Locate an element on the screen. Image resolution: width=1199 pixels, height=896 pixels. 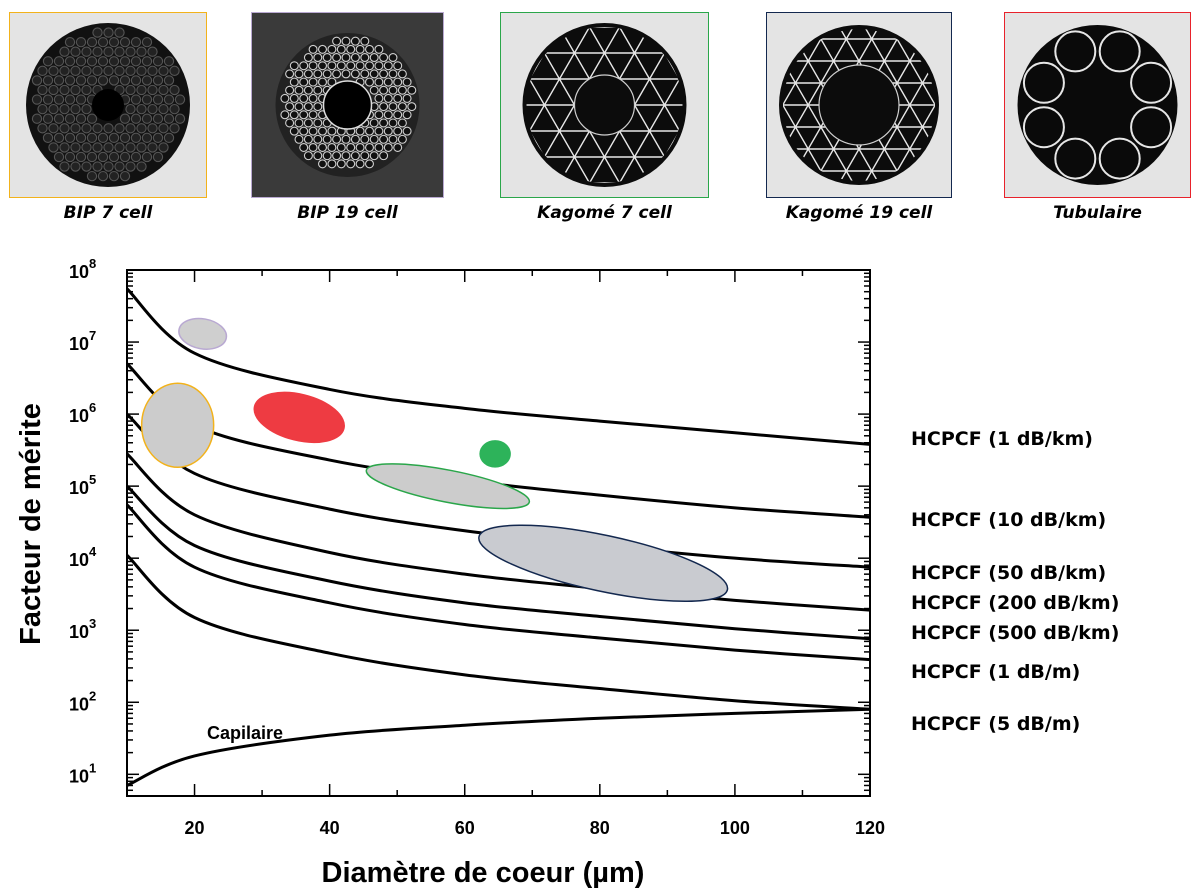
cladding-disc is located at coordinates (1097, 105).